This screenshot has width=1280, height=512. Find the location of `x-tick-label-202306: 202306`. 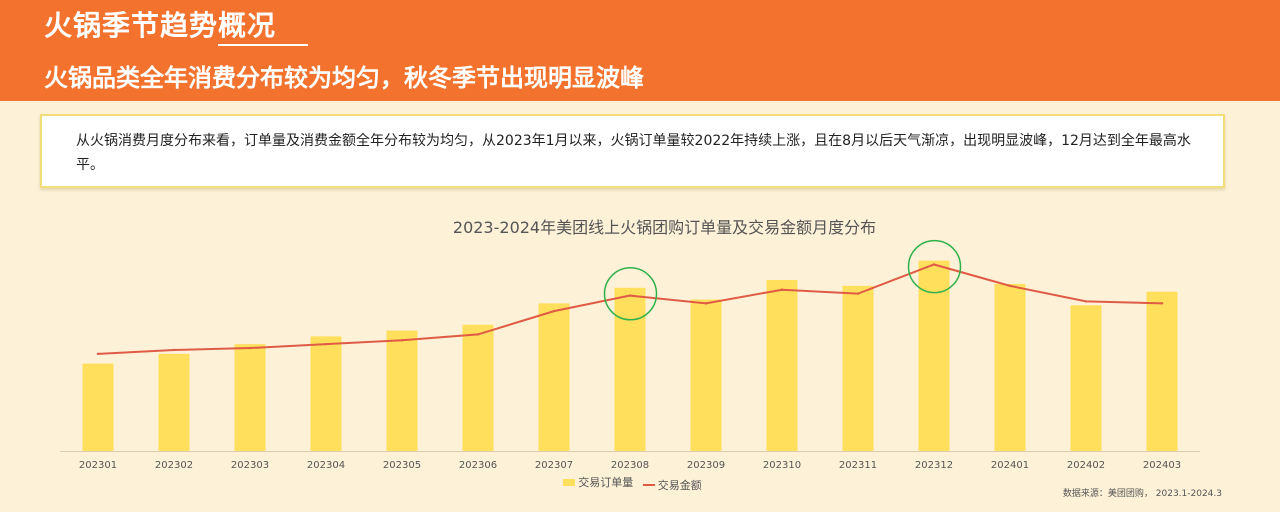

x-tick-label-202306: 202306 is located at coordinates (478, 465).